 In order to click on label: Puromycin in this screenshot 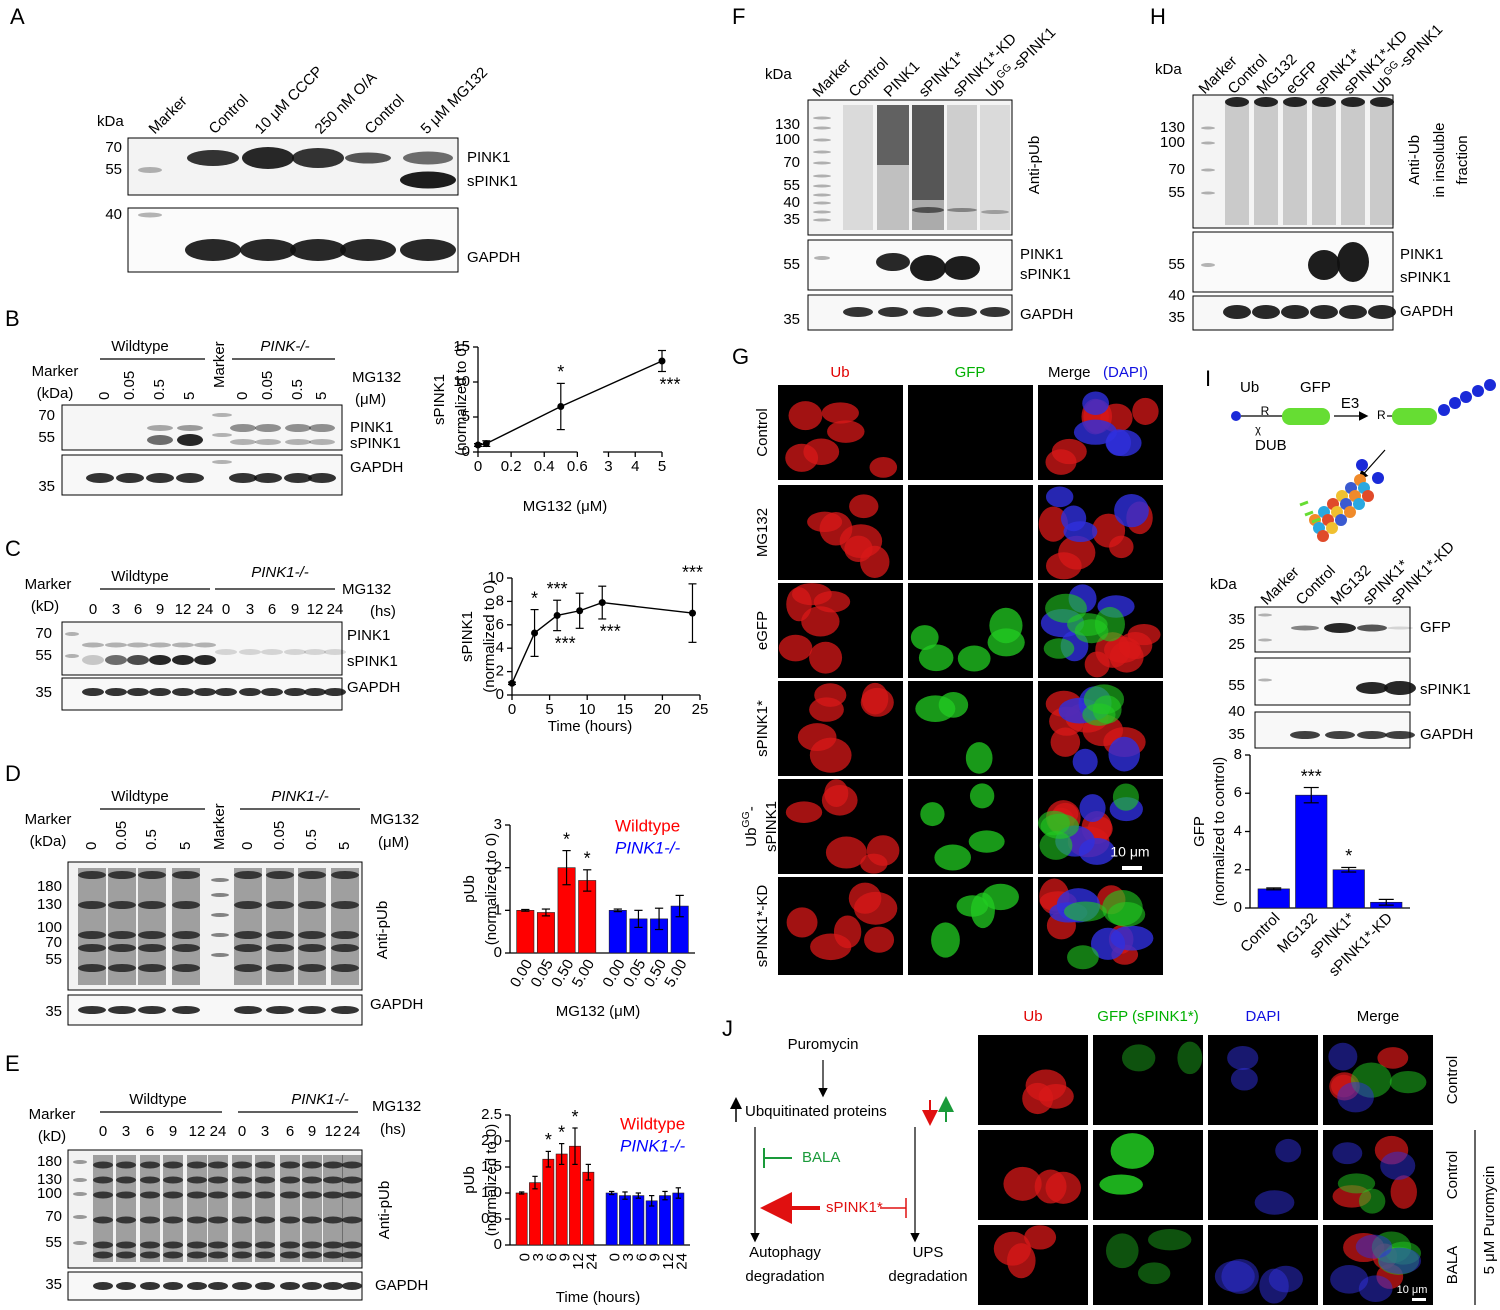, I will do `click(823, 1044)`.